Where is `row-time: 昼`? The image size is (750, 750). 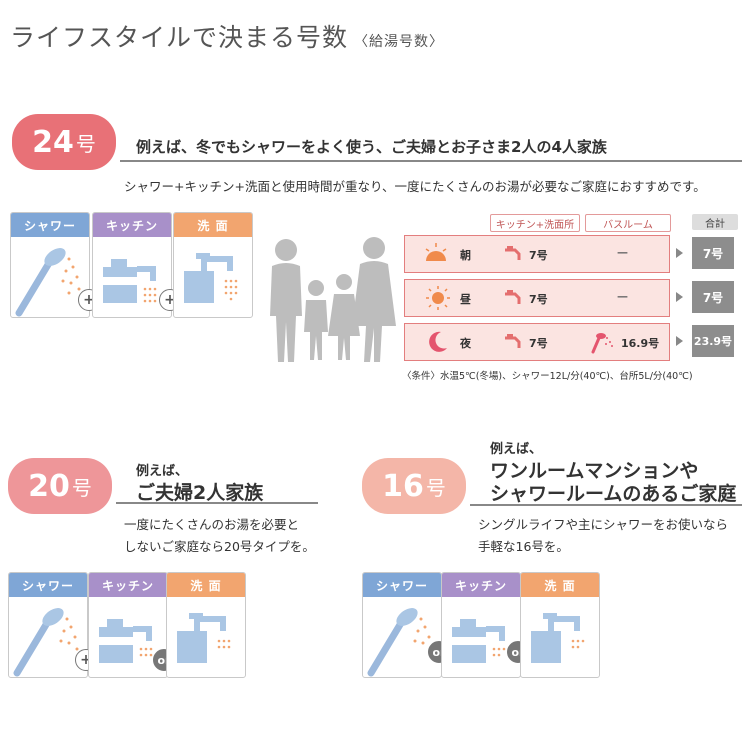 row-time: 昼 is located at coordinates (465, 299).